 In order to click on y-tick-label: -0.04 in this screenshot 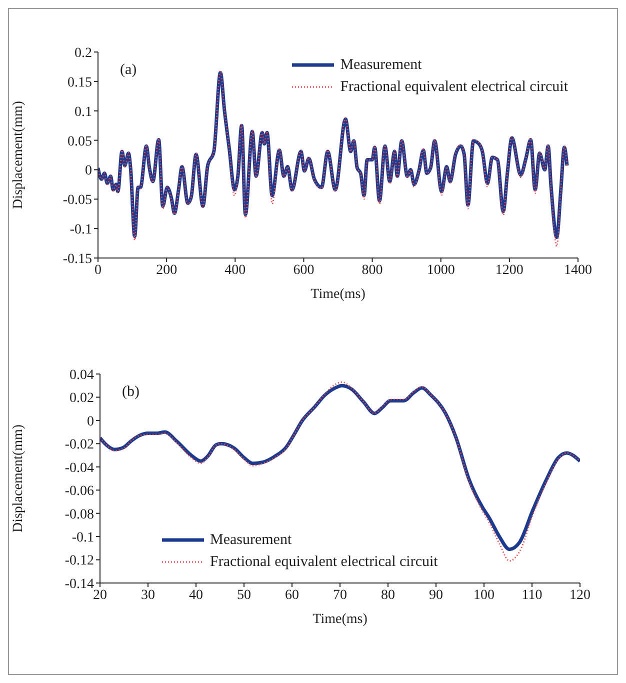, I will do `click(79, 468)`.